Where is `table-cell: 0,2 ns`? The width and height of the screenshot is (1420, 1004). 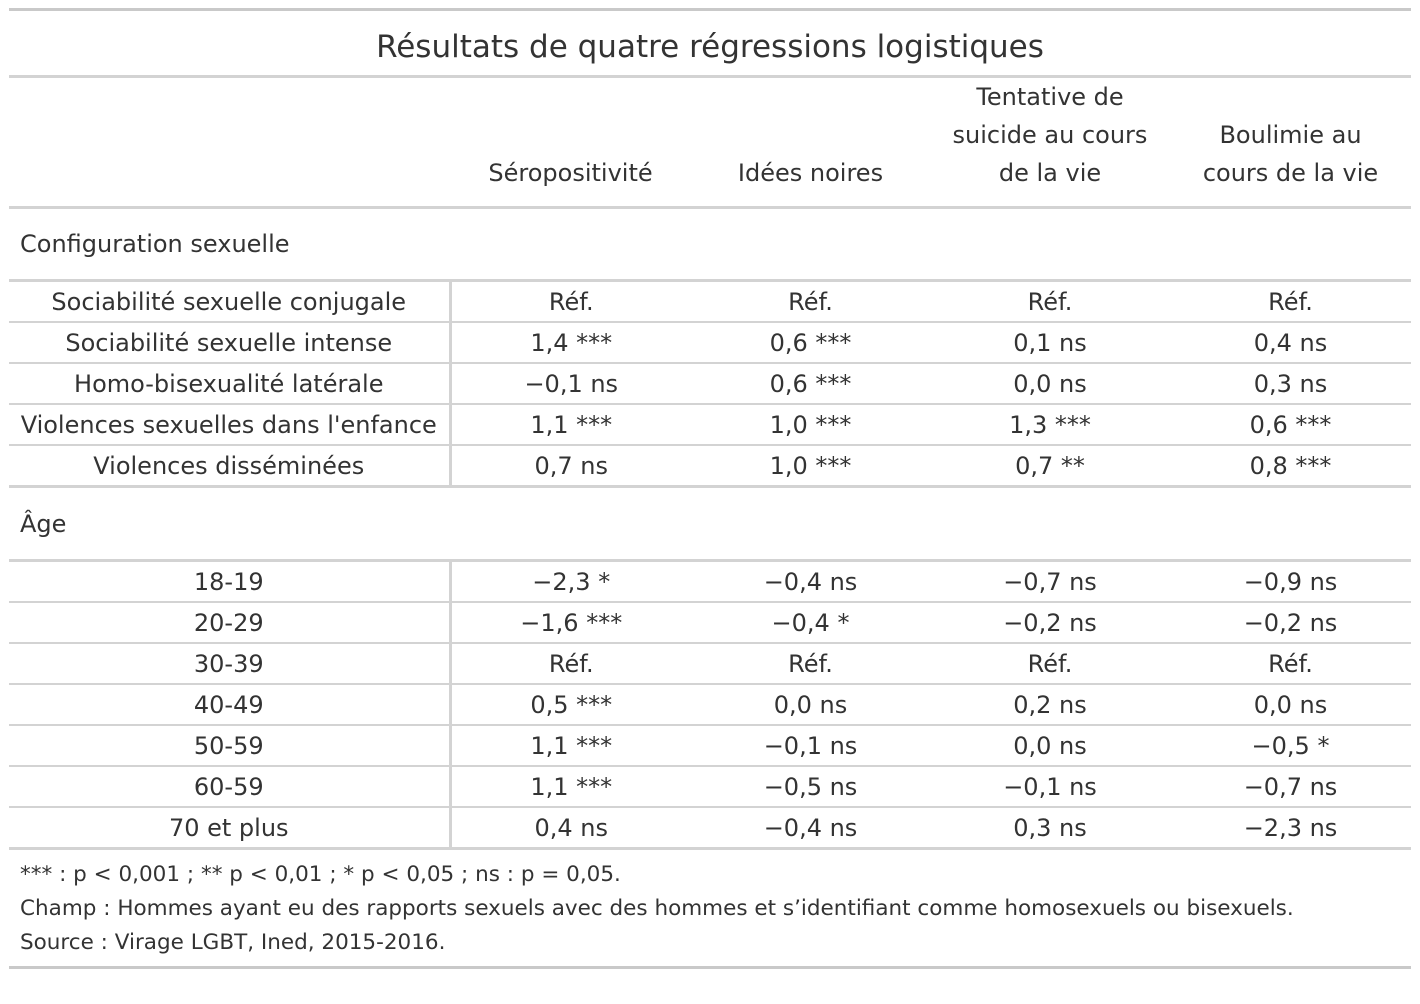
table-cell: 0,2 ns is located at coordinates (1050, 705).